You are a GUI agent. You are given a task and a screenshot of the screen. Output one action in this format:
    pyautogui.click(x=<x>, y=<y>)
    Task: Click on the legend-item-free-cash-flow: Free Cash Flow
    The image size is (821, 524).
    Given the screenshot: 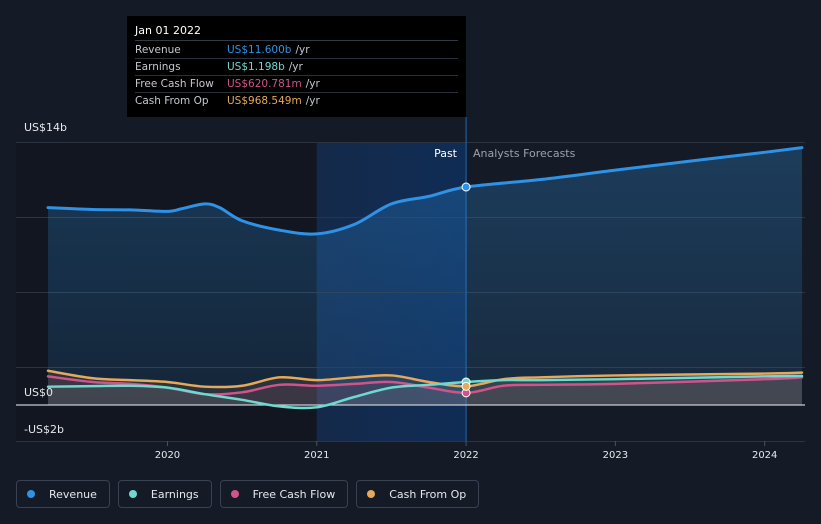 What is the action you would take?
    pyautogui.click(x=284, y=494)
    